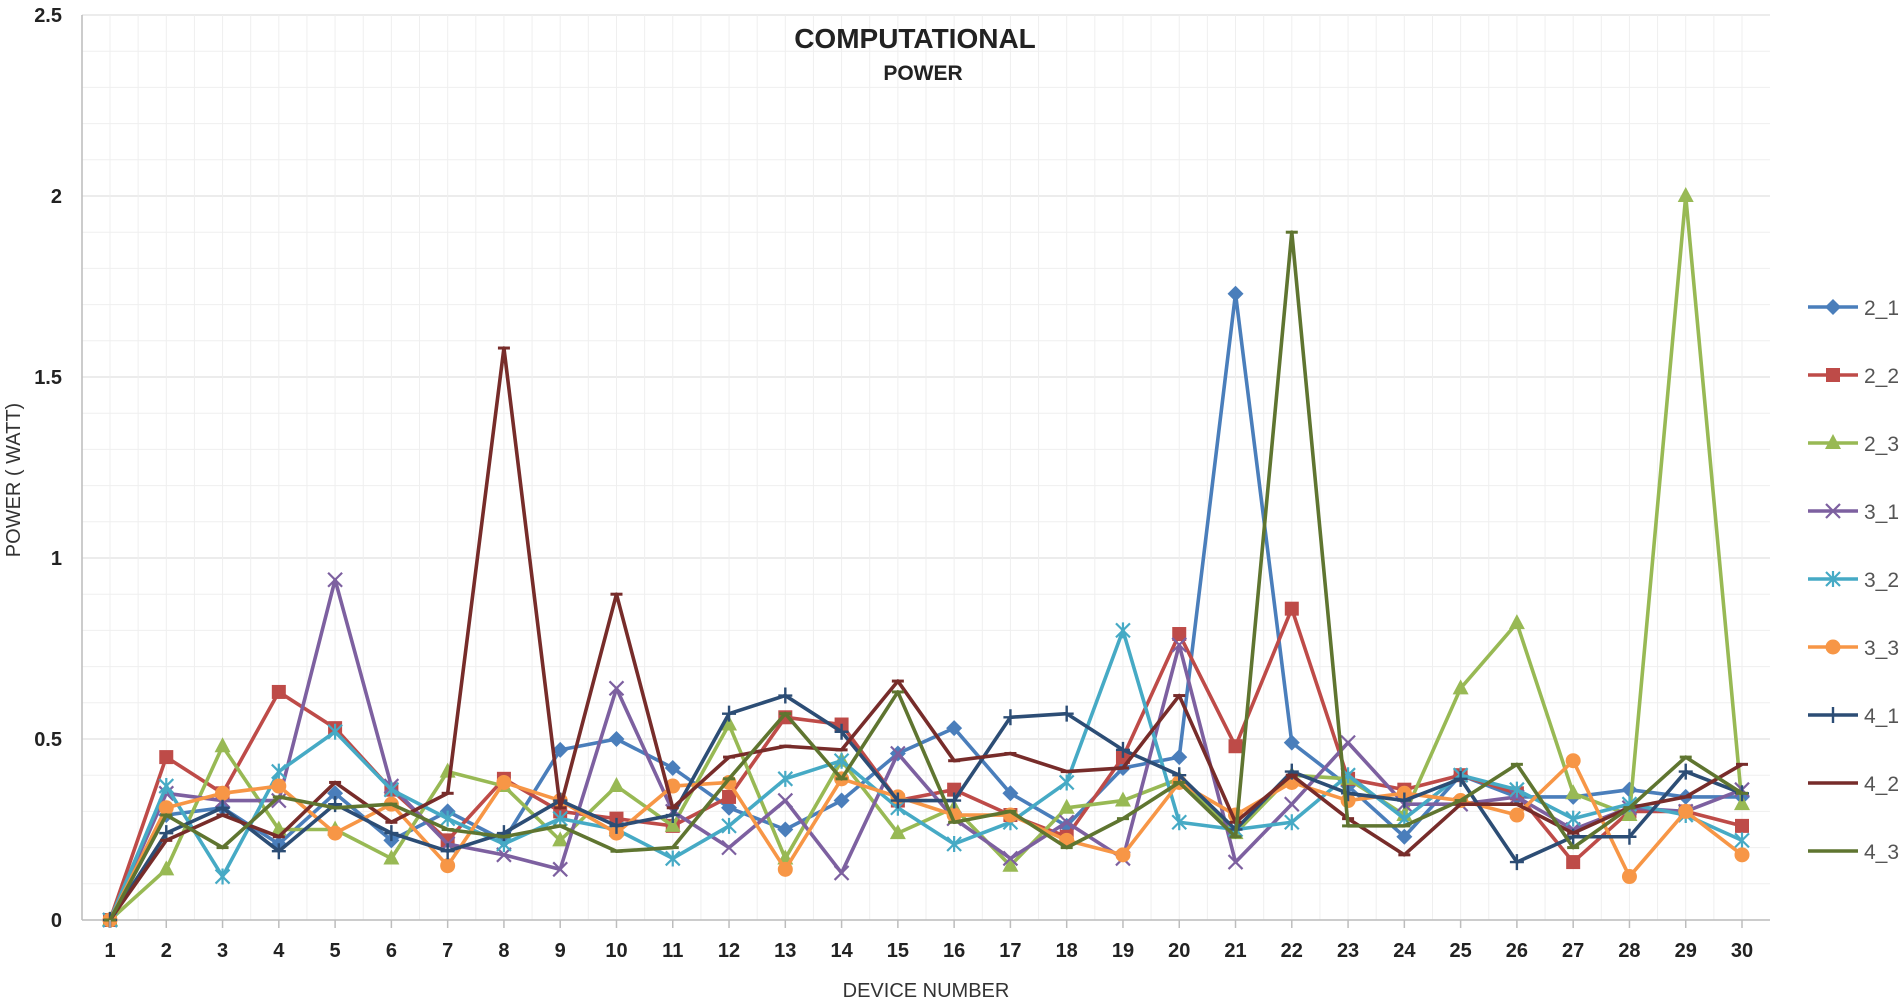  What do you see at coordinates (1179, 951) in the screenshot?
I see `x-tick-label: 20` at bounding box center [1179, 951].